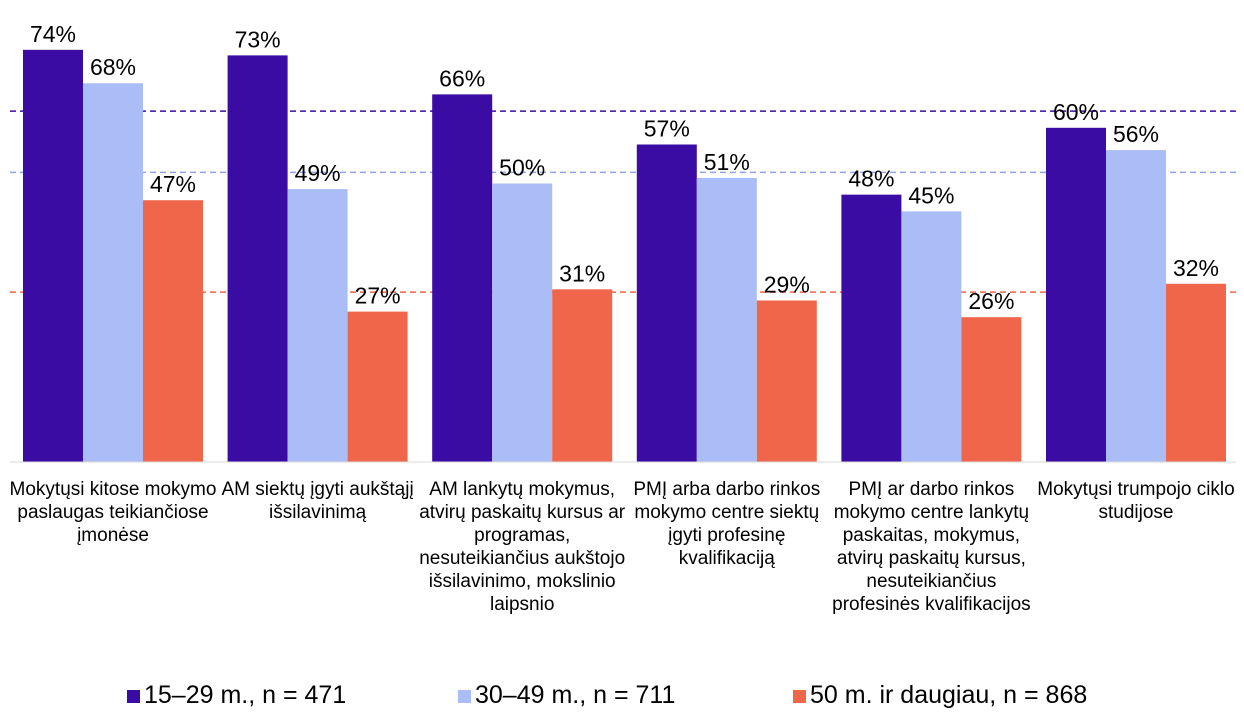 The image size is (1244, 714). What do you see at coordinates (1196, 268) in the screenshot?
I see `value-label-50-plus-6: 32%` at bounding box center [1196, 268].